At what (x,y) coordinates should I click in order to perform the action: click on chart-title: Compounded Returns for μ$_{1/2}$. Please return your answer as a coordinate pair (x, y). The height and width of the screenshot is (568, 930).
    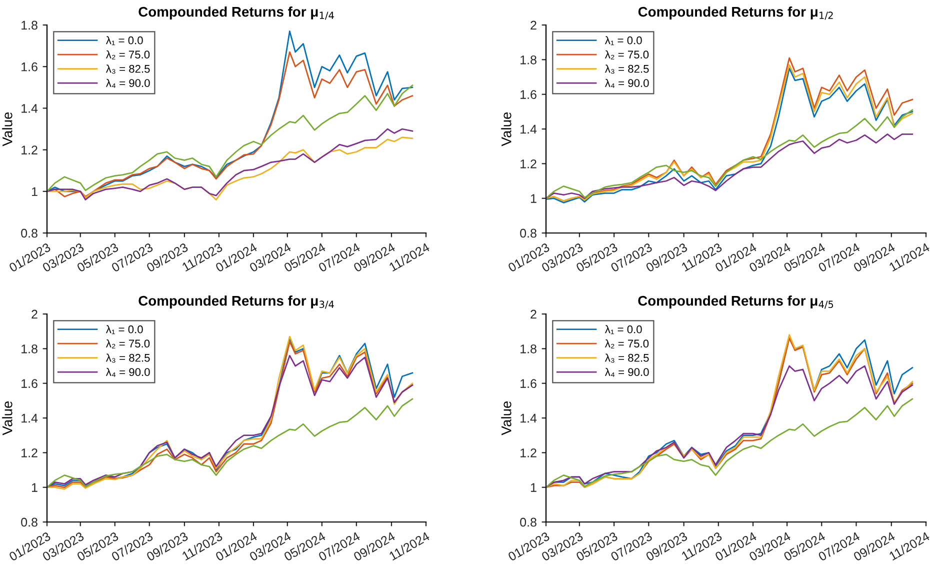
    Looking at the image, I should click on (735, 13).